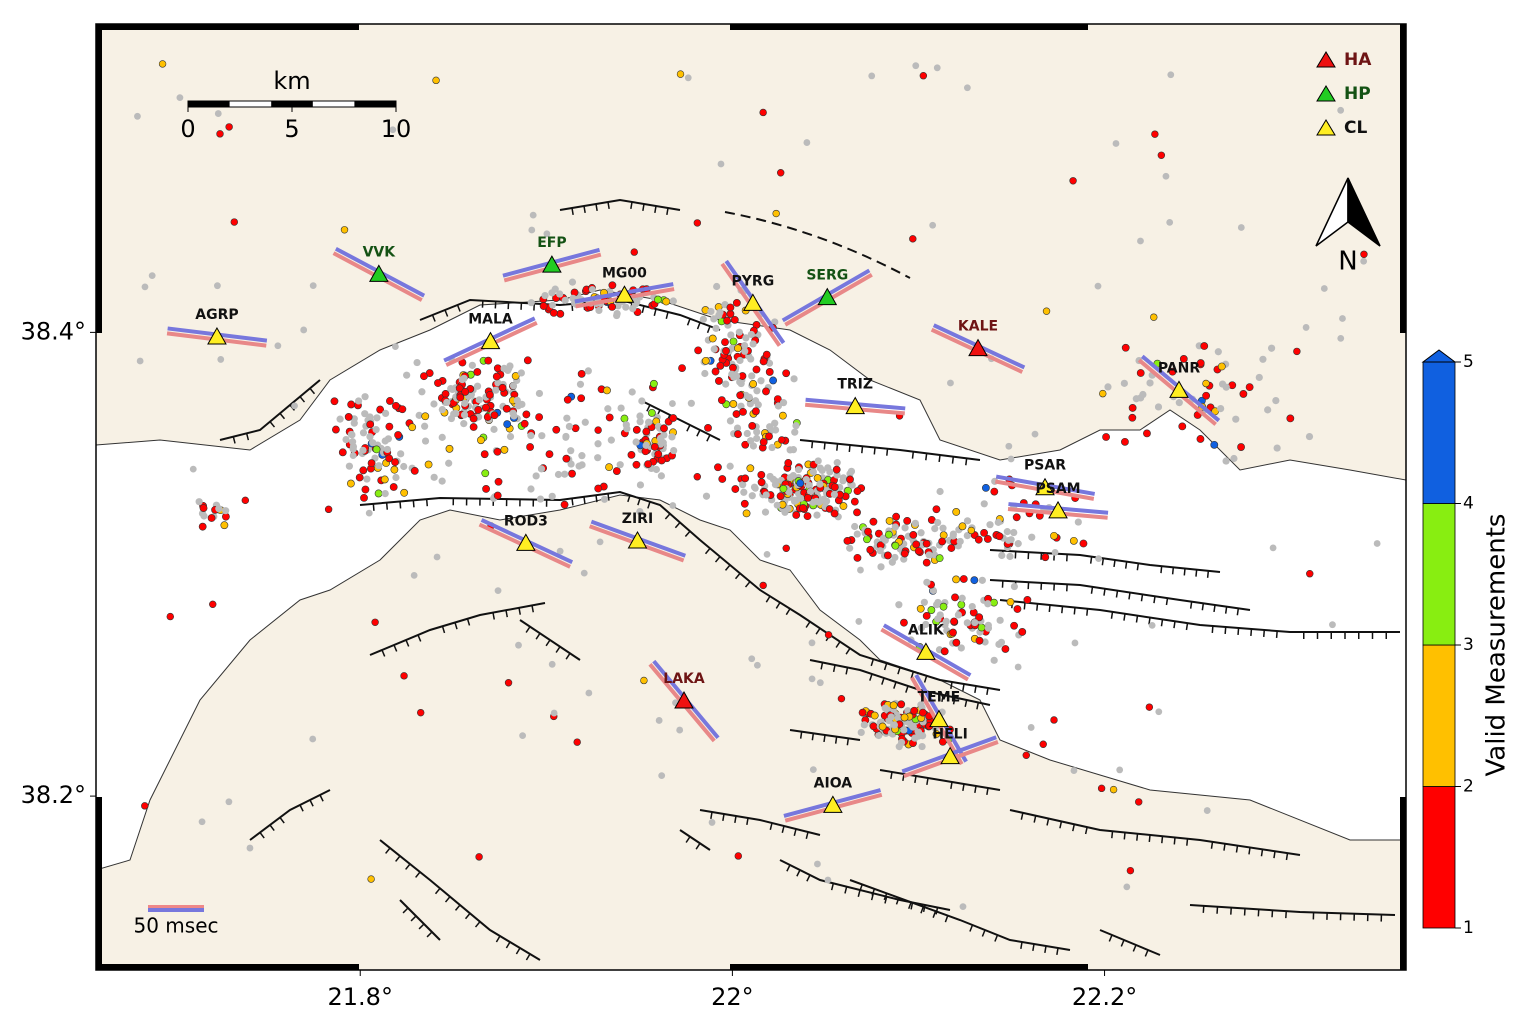 This screenshot has width=1530, height=1028. What do you see at coordinates (1439, 716) in the screenshot?
I see `colorbar-segment` at bounding box center [1439, 716].